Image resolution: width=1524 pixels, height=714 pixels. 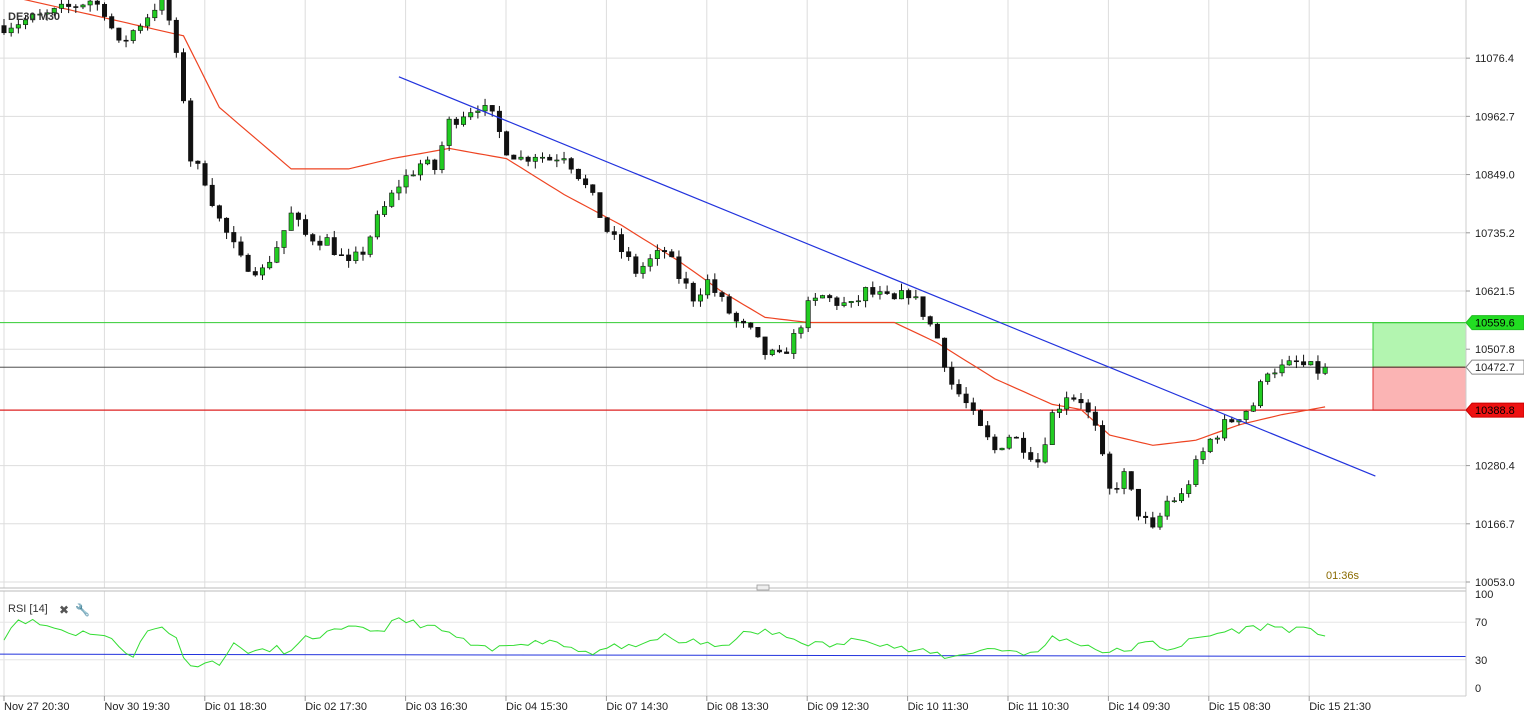 I want to click on candle-countdown: 01:36s, so click(x=1343, y=576).